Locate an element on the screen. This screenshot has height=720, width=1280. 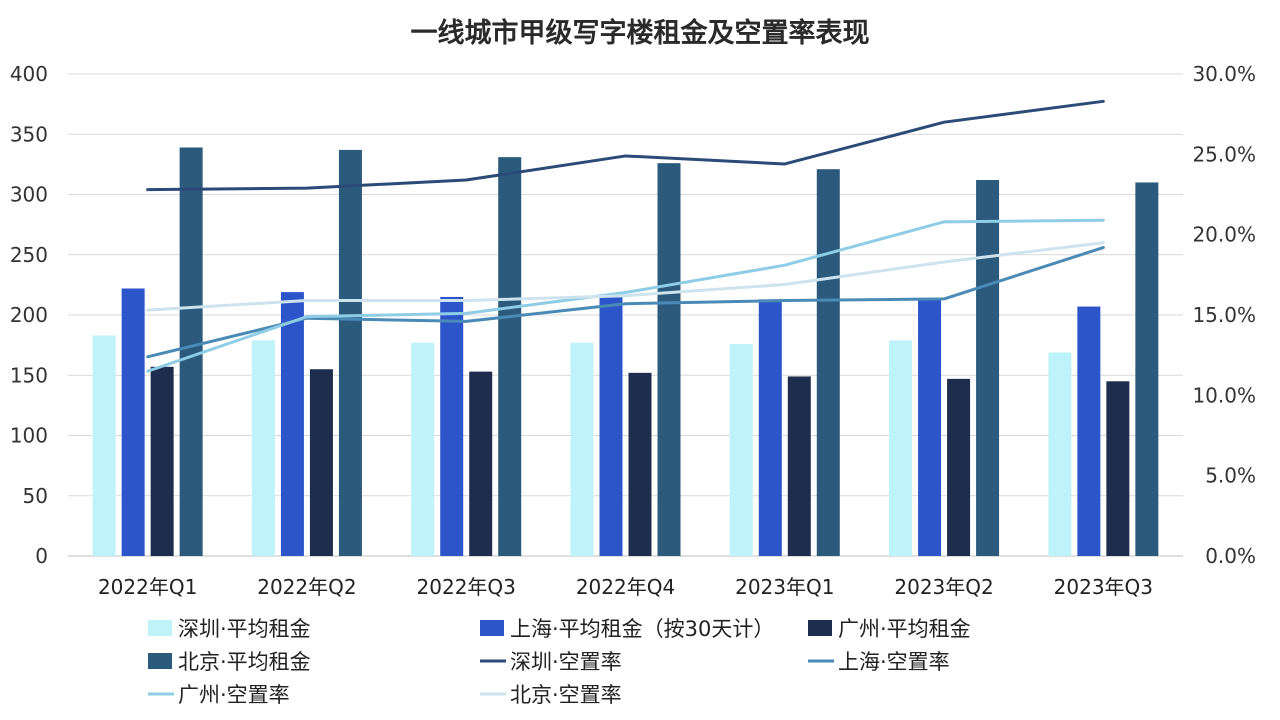
x-tick-label: 2023年Q3 is located at coordinates (1103, 587).